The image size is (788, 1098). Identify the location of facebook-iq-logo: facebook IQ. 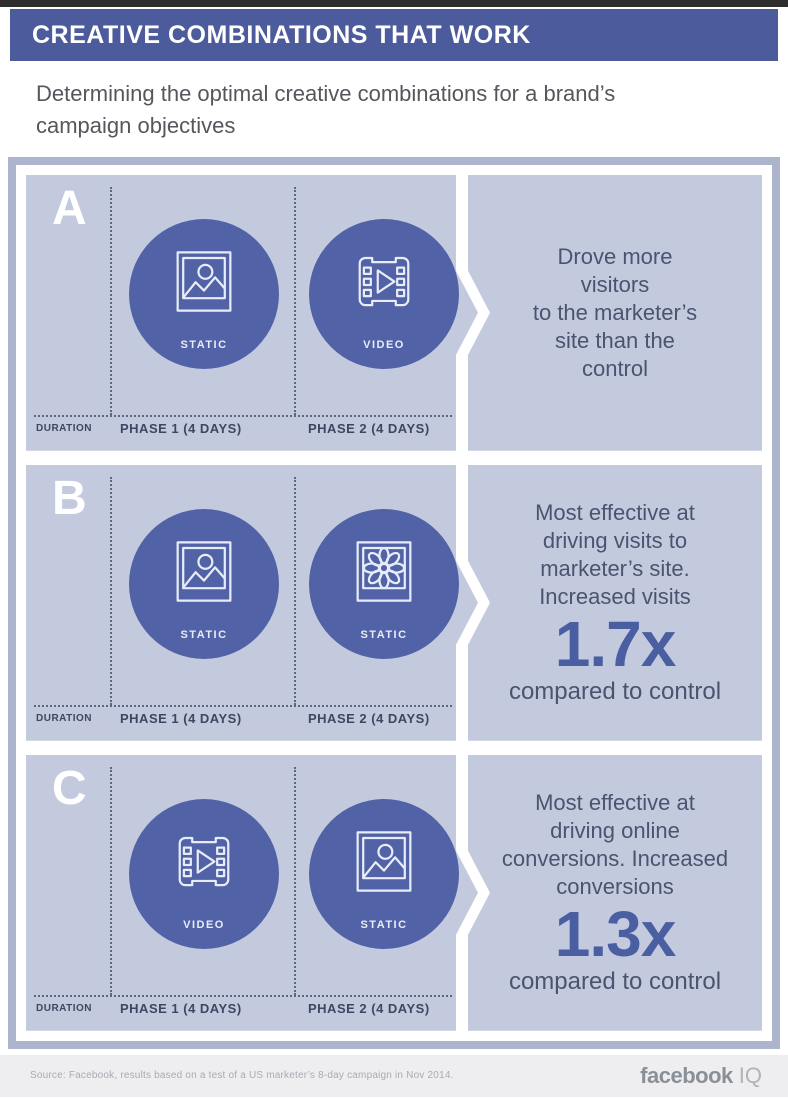
(701, 1076).